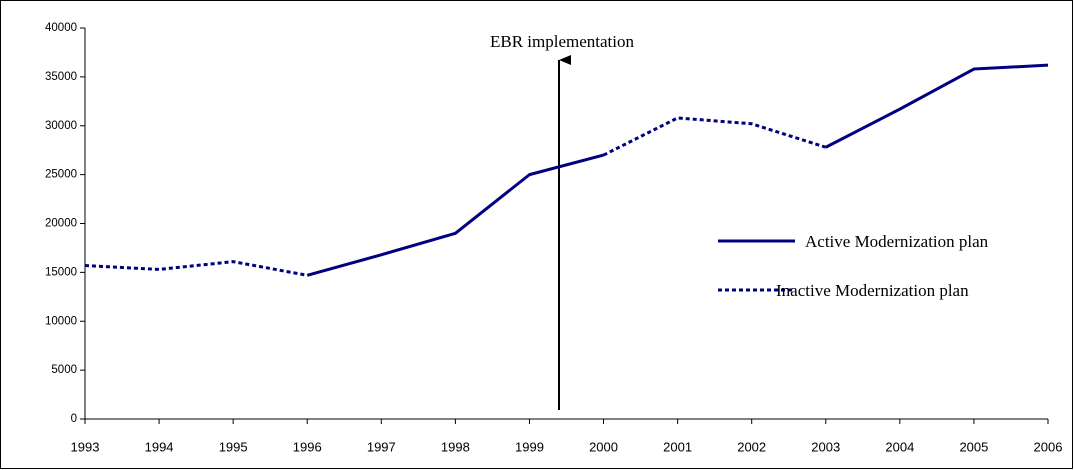 Image resolution: width=1074 pixels, height=470 pixels. What do you see at coordinates (61, 272) in the screenshot?
I see `y-tick-label: 15000` at bounding box center [61, 272].